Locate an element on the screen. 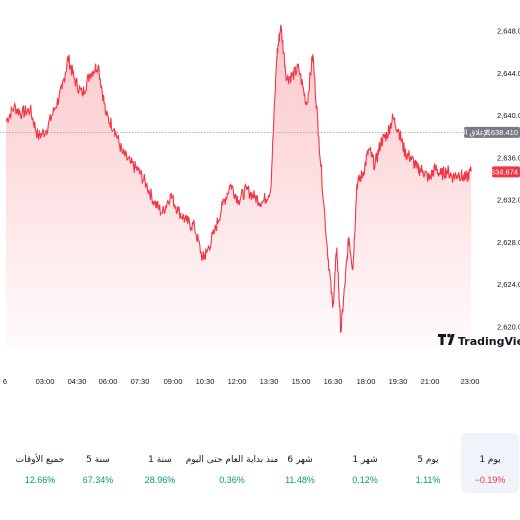 This screenshot has height=520, width=520. period-label: 1 شهر is located at coordinates (365, 460).